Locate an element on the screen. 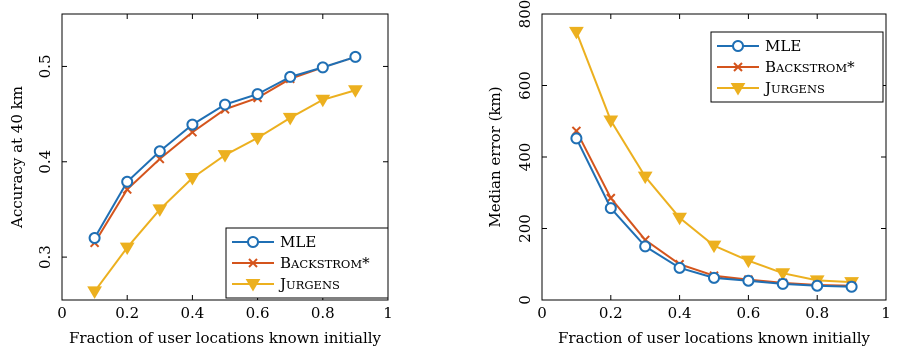 The width and height of the screenshot is (907, 350). y-tick-label: 0.5 is located at coordinates (45, 67).